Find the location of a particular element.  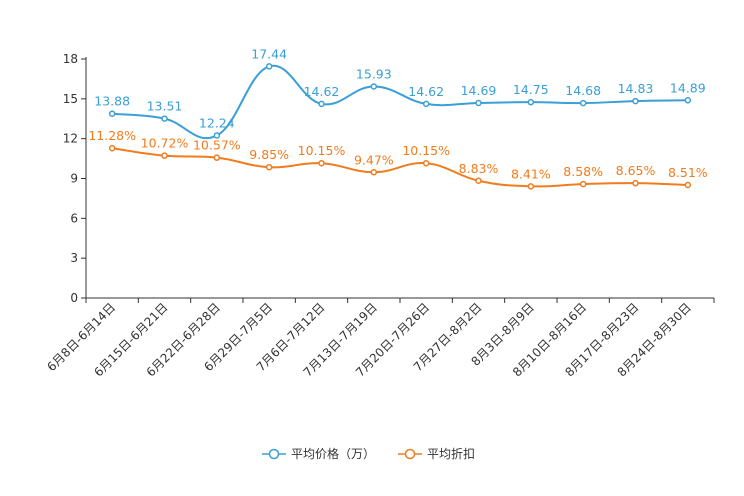

y-tick-label: 6 is located at coordinates (74, 218).